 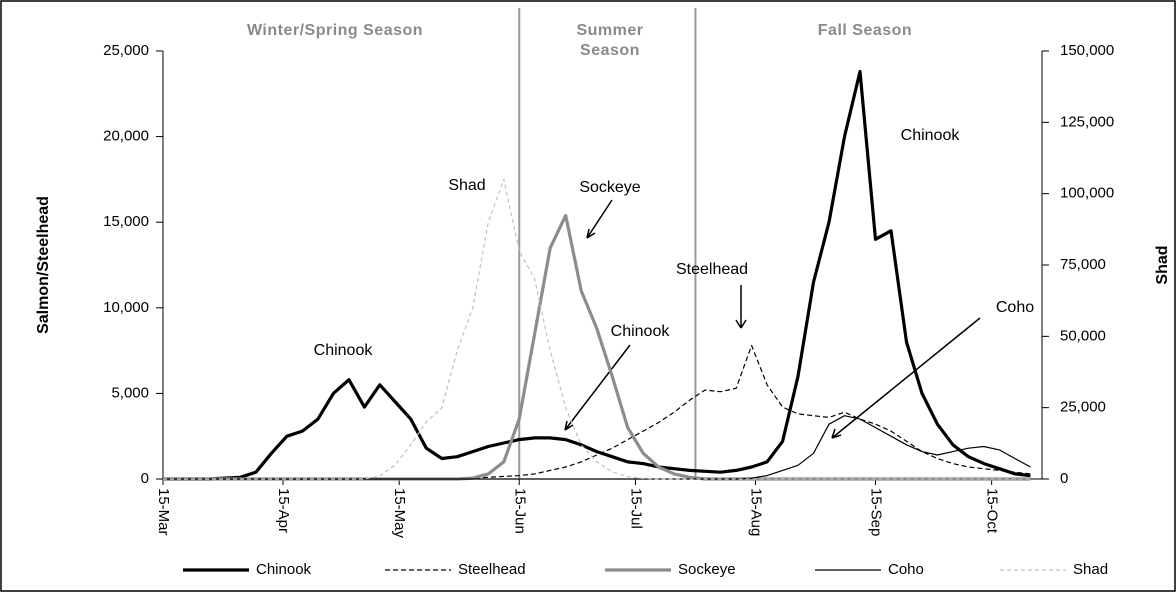 I want to click on legend-label: Chinook, so click(x=284, y=569).